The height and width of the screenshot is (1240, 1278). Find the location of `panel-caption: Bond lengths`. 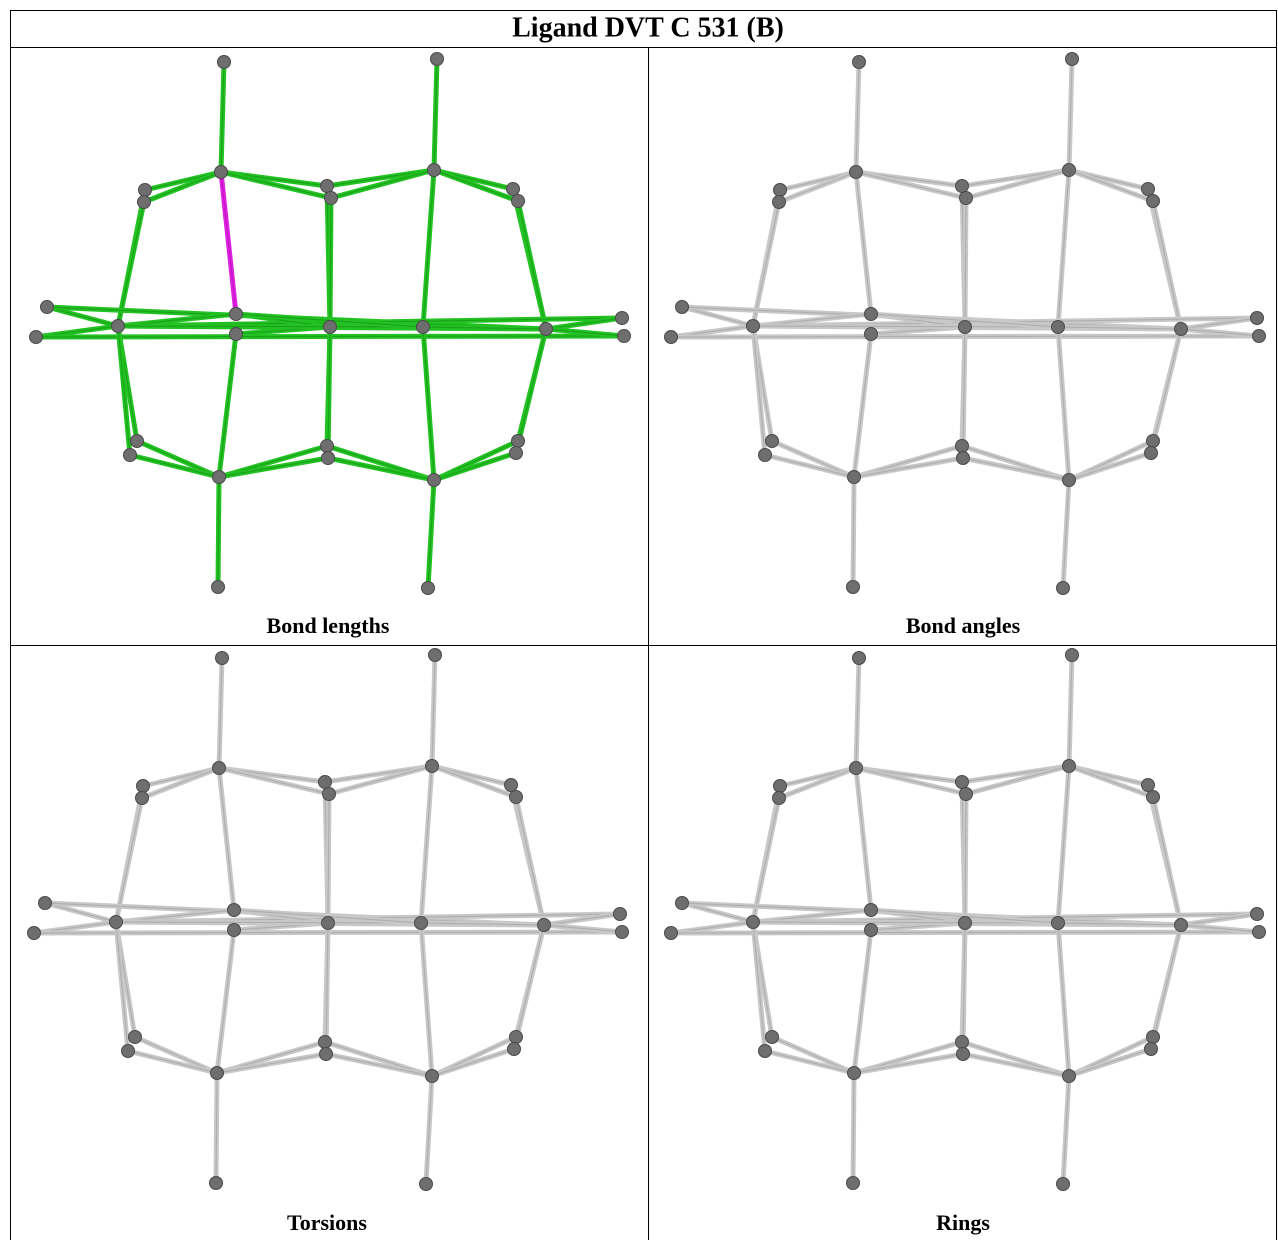

panel-caption: Bond lengths is located at coordinates (328, 625).